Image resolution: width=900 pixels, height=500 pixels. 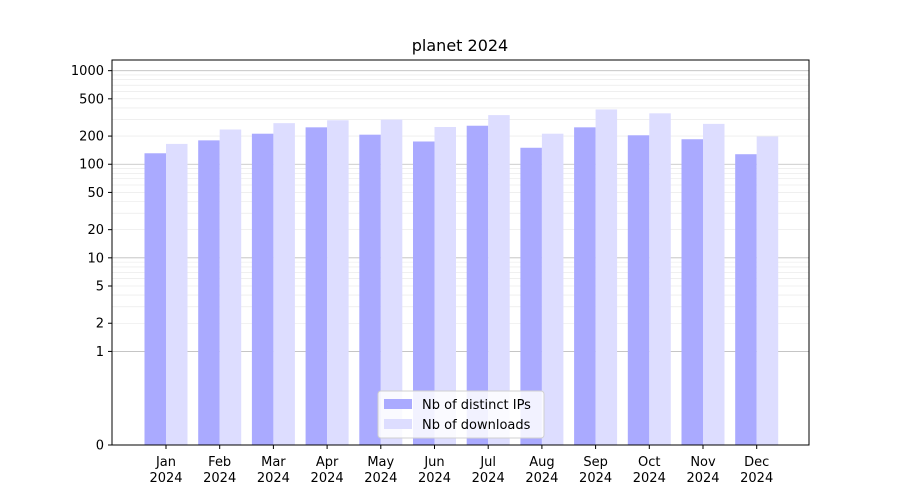 What do you see at coordinates (95, 230) in the screenshot?
I see `y-tick-label: 20` at bounding box center [95, 230].